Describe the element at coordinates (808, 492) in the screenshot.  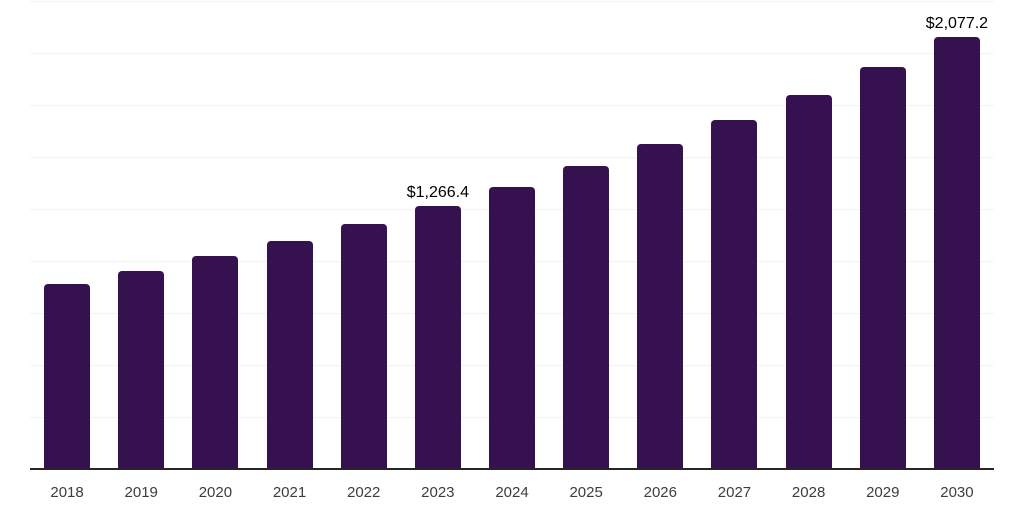
I see `x-tick-2028: 2028` at that location.